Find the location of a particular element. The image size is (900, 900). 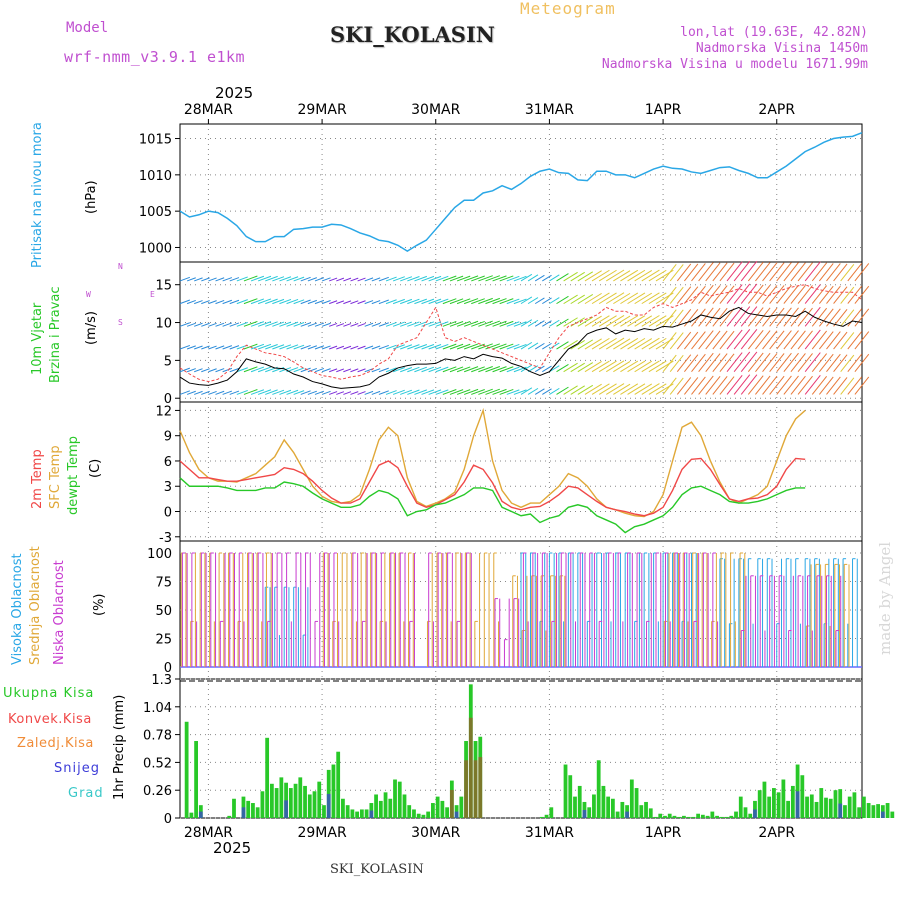

wind-barbs is located at coordinates (524, 327).